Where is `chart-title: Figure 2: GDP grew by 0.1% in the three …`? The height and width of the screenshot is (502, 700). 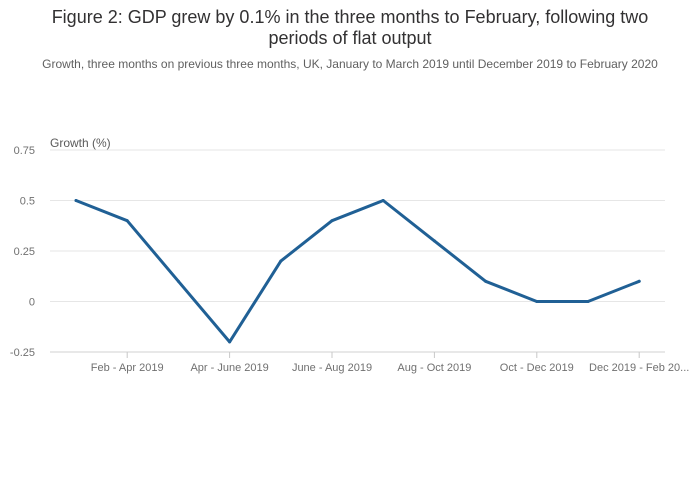
chart-title: Figure 2: GDP grew by 0.1% in the three … is located at coordinates (350, 27).